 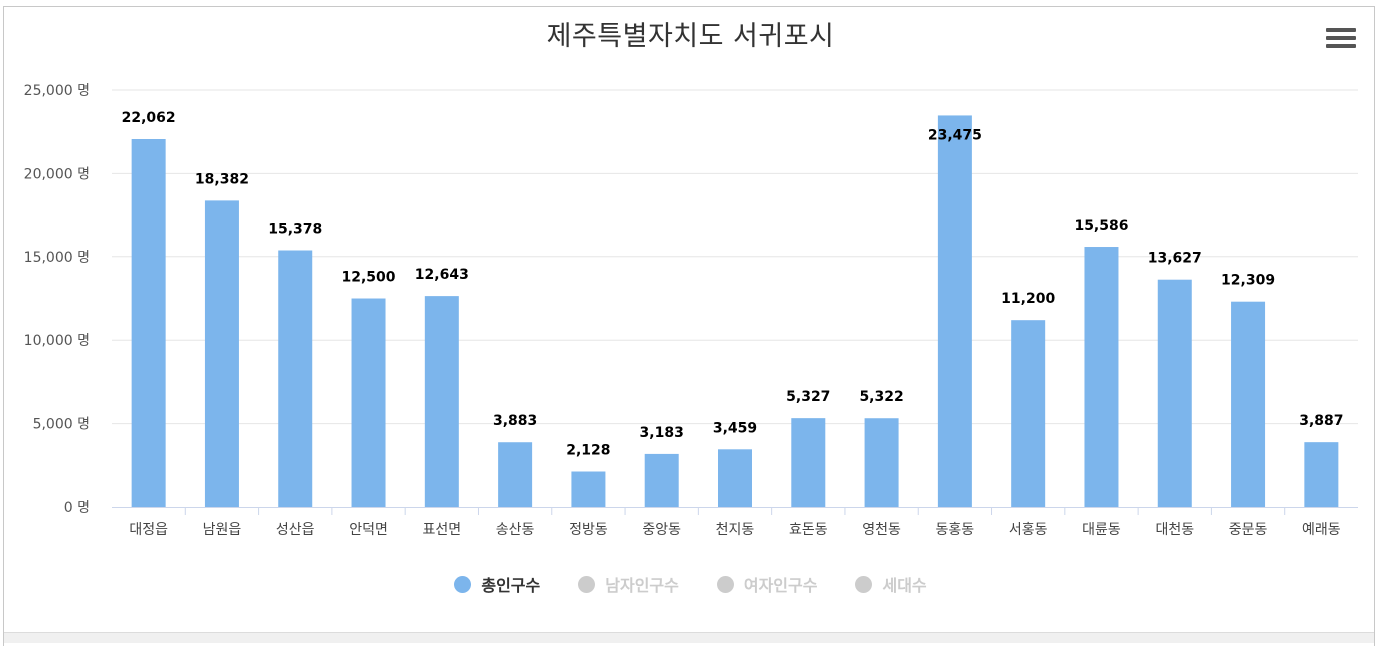 What do you see at coordinates (881, 530) in the screenshot?
I see `x-tick-label: 영천동` at bounding box center [881, 530].